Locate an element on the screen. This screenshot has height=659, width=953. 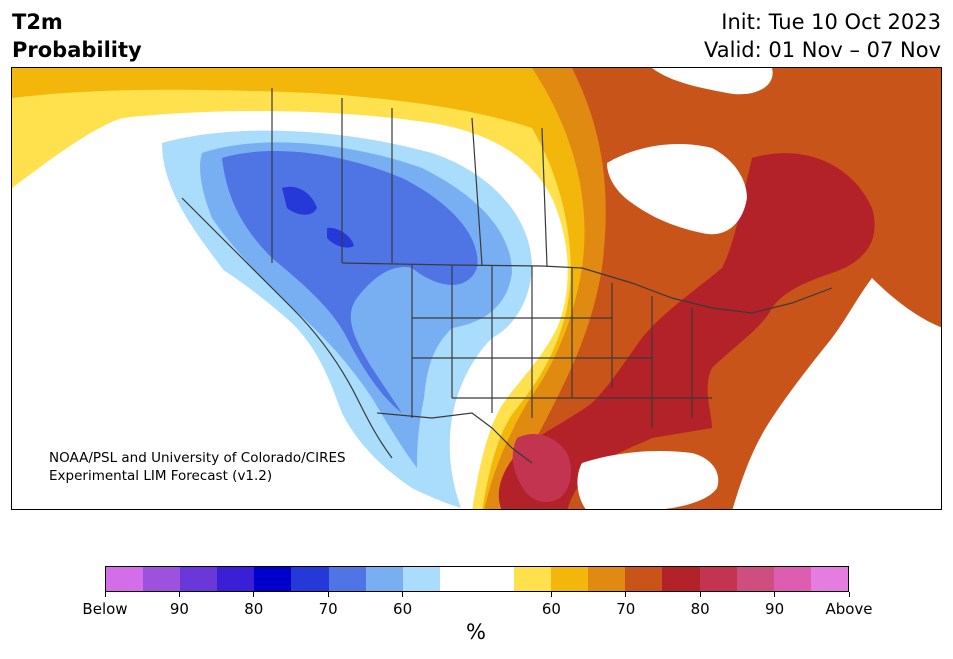
province-lines is located at coordinates (409, 177).